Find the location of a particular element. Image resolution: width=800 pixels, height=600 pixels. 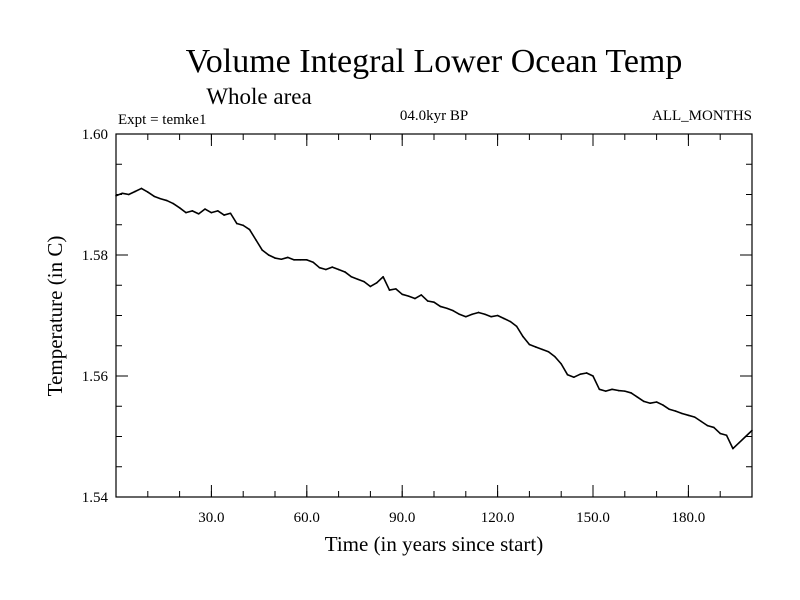

experiment-label: Expt = temke1 is located at coordinates (162, 120).